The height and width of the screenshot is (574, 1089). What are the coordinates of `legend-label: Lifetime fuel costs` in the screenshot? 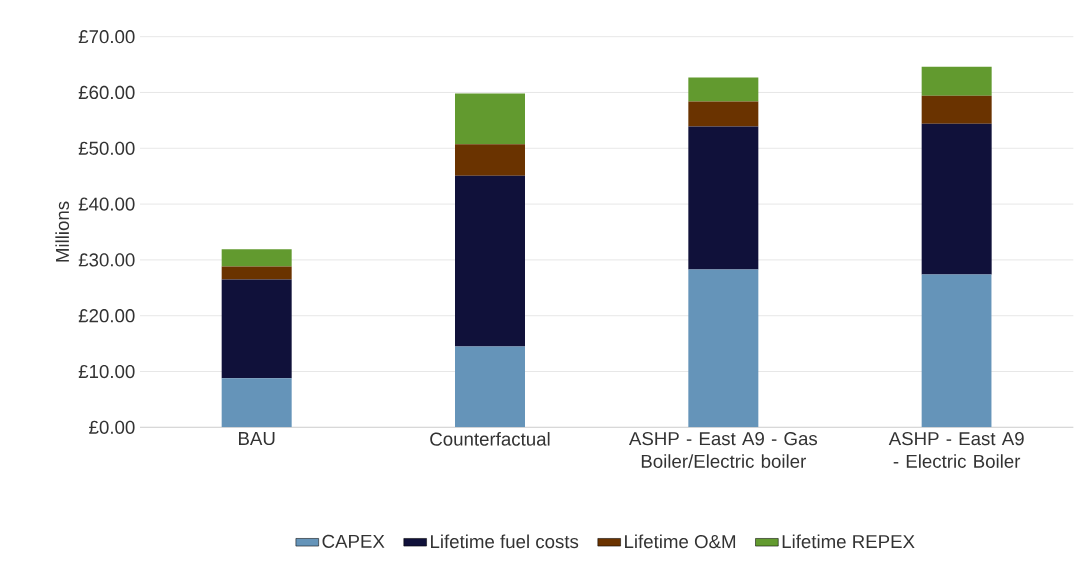 It's located at (505, 541).